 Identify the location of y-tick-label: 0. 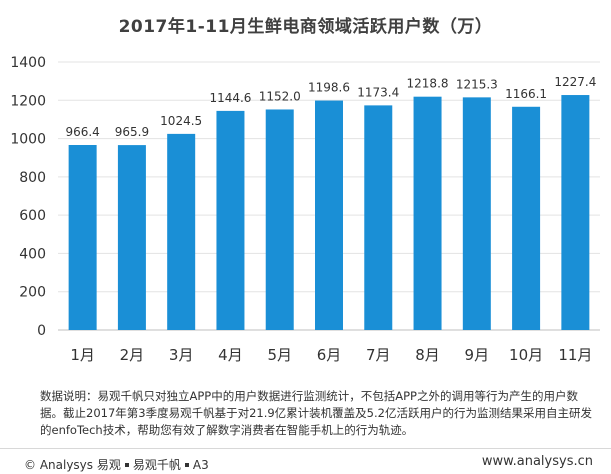
(41, 331).